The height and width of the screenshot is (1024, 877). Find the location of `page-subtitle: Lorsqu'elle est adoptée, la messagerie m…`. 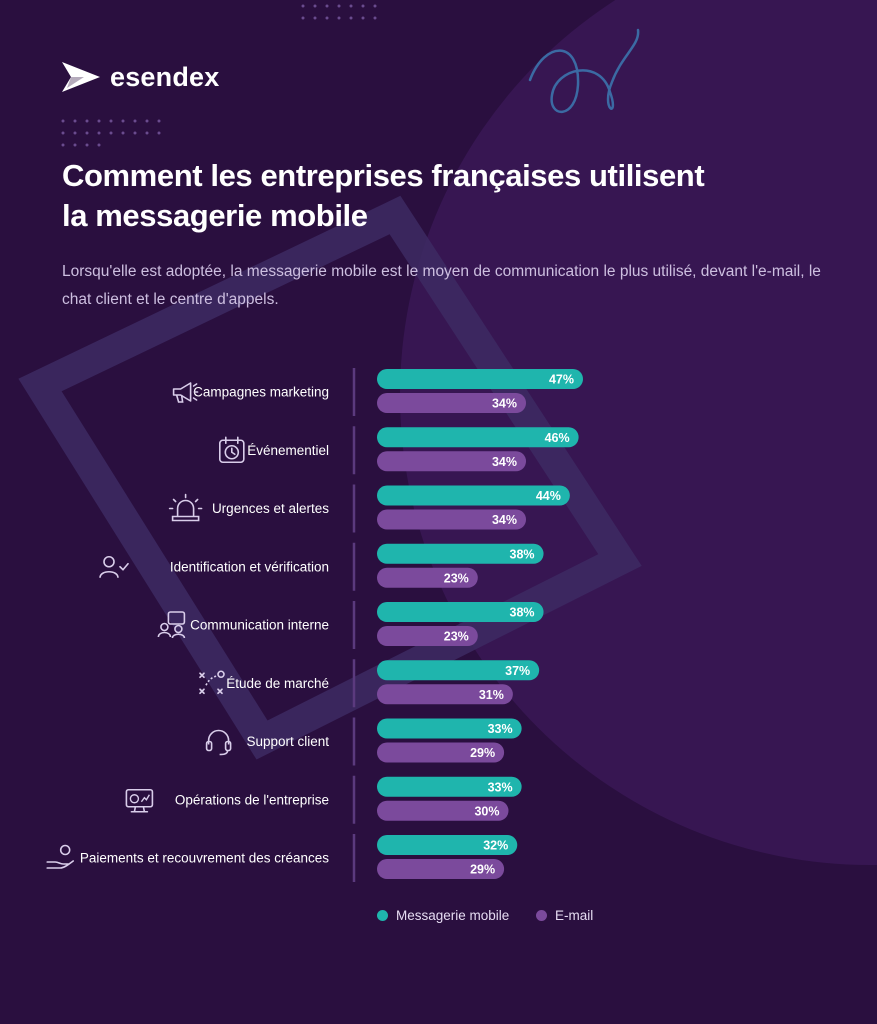

page-subtitle: Lorsqu'elle est adoptée, la messagerie m… is located at coordinates (441, 285).